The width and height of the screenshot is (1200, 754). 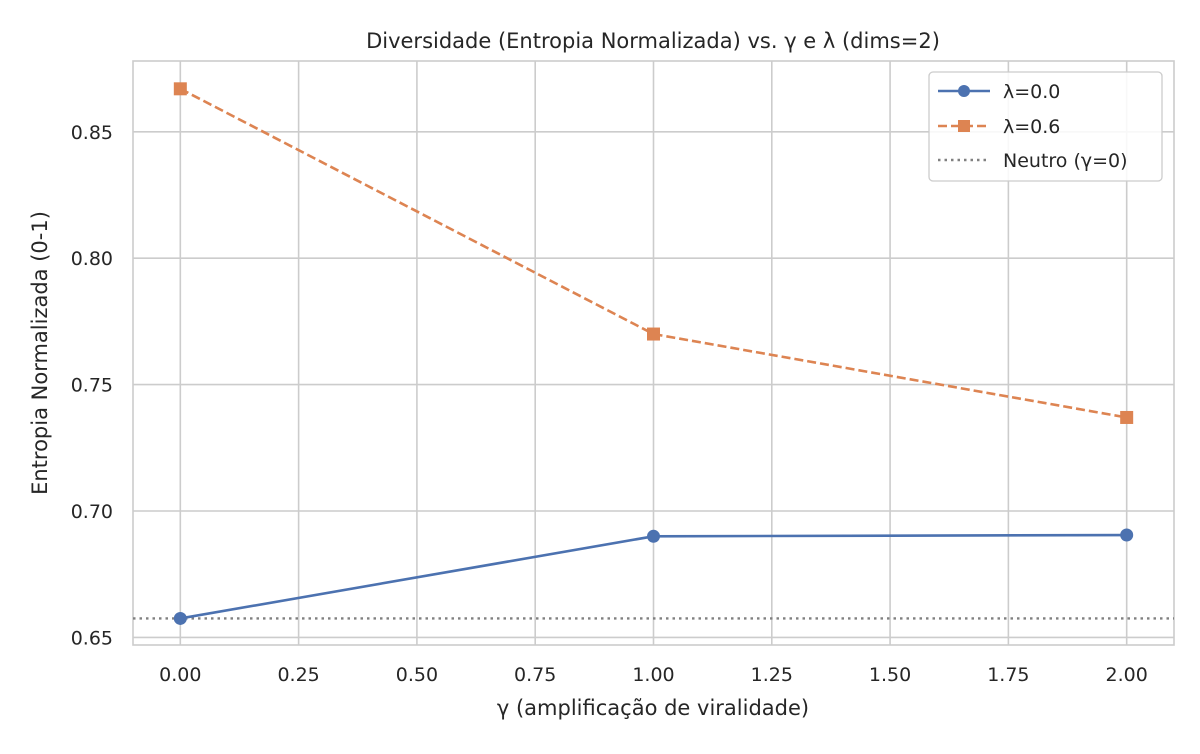 I want to click on x-tick-label: 0.75, so click(x=535, y=675).